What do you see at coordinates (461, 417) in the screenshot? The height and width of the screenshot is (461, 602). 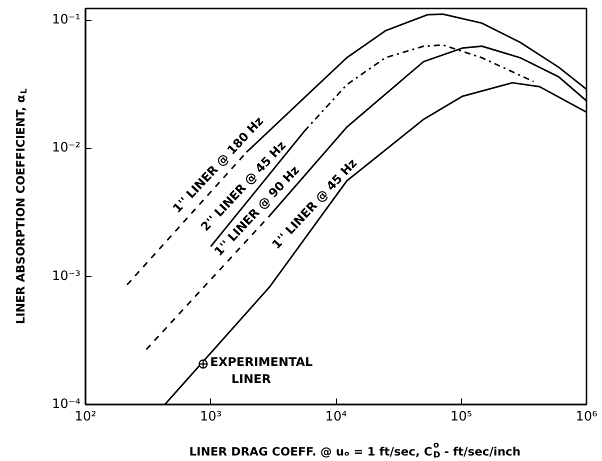 I see `x-tick-label: 10⁵` at bounding box center [461, 417].